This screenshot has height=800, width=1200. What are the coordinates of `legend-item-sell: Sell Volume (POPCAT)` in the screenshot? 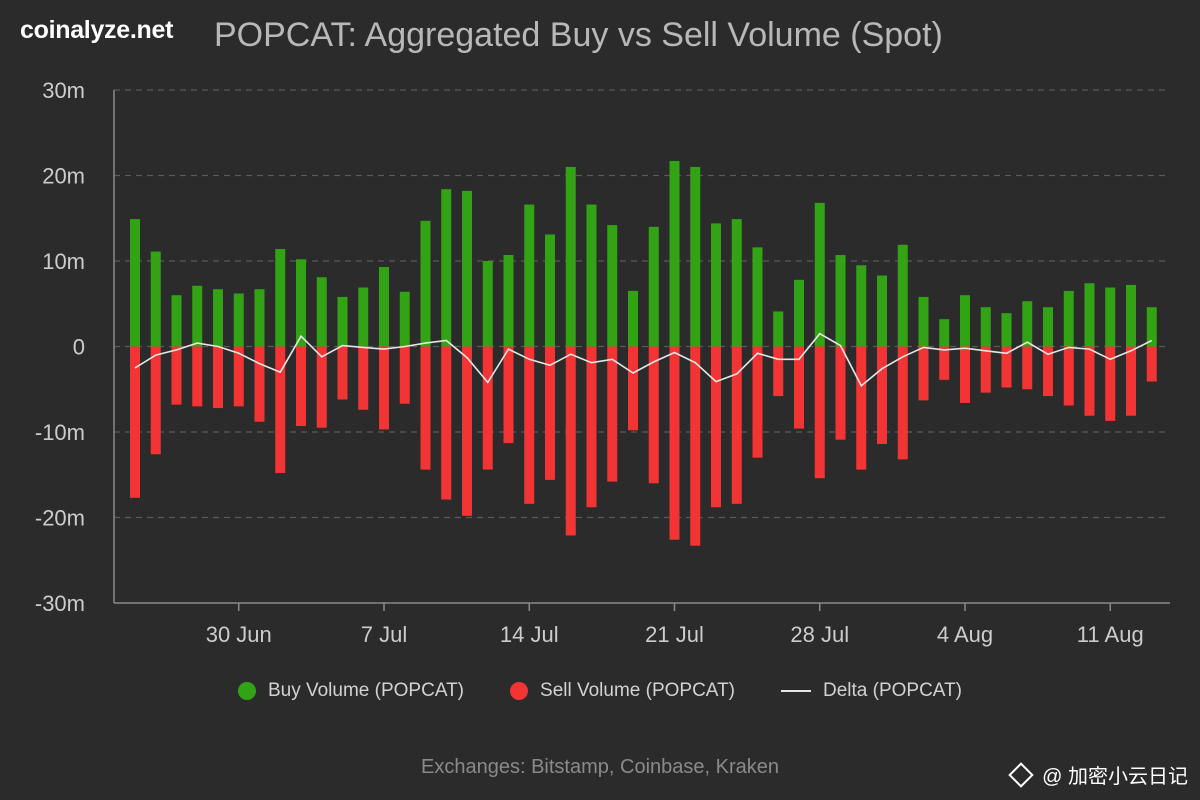 It's located at (622, 691).